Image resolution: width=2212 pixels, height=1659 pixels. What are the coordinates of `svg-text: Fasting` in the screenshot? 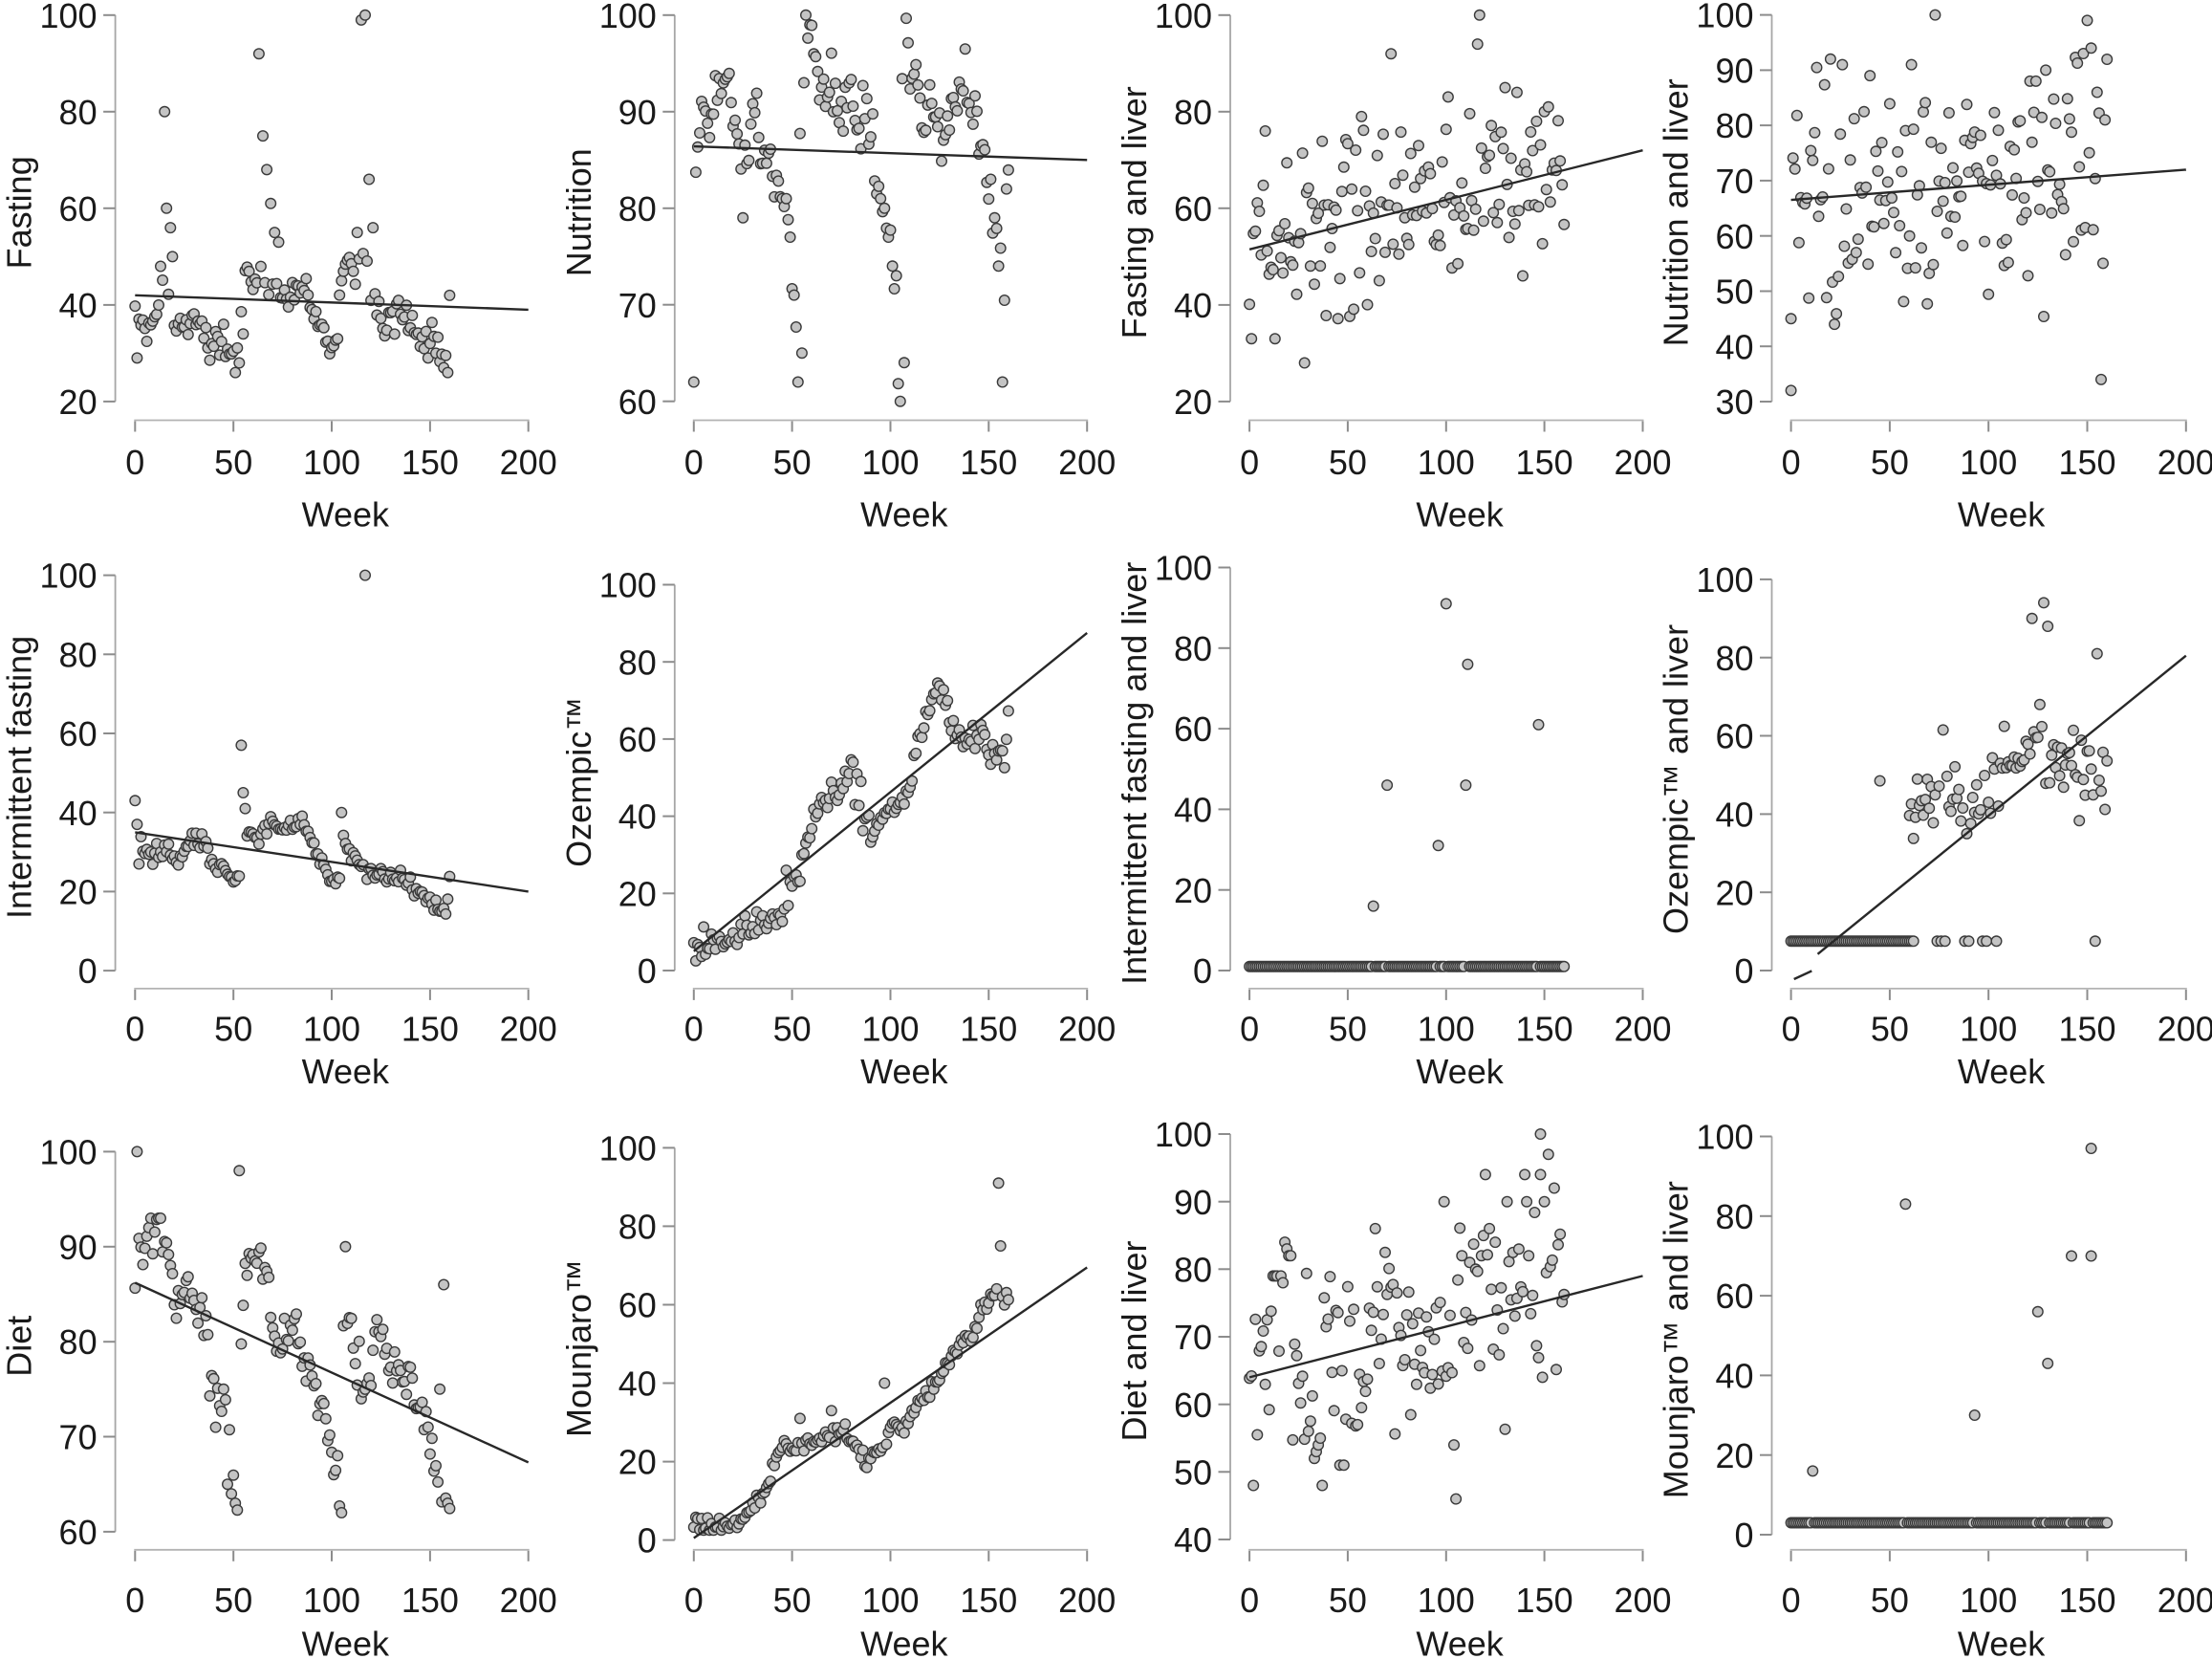 It's located at (20, 212).